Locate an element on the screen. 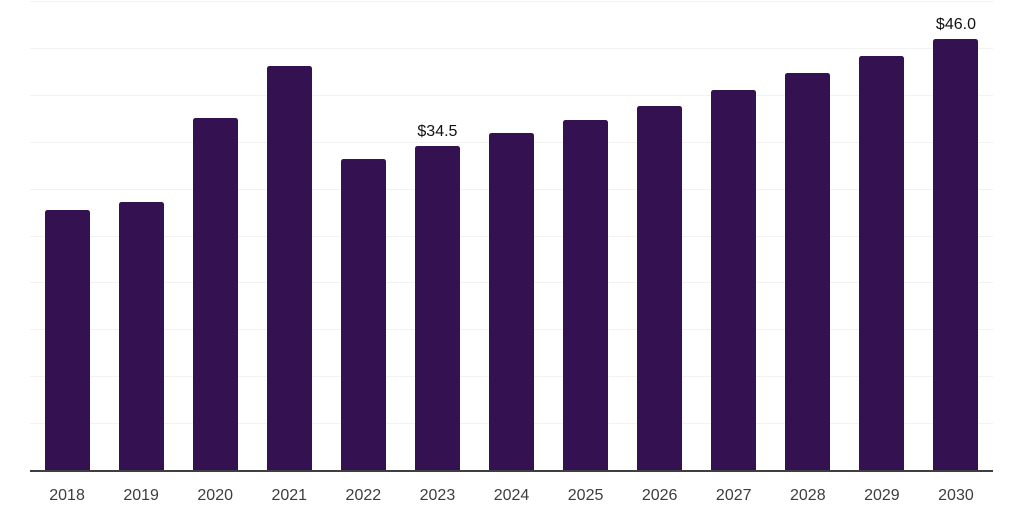  x-axis-tick-label-2028: 2028 is located at coordinates (808, 495).